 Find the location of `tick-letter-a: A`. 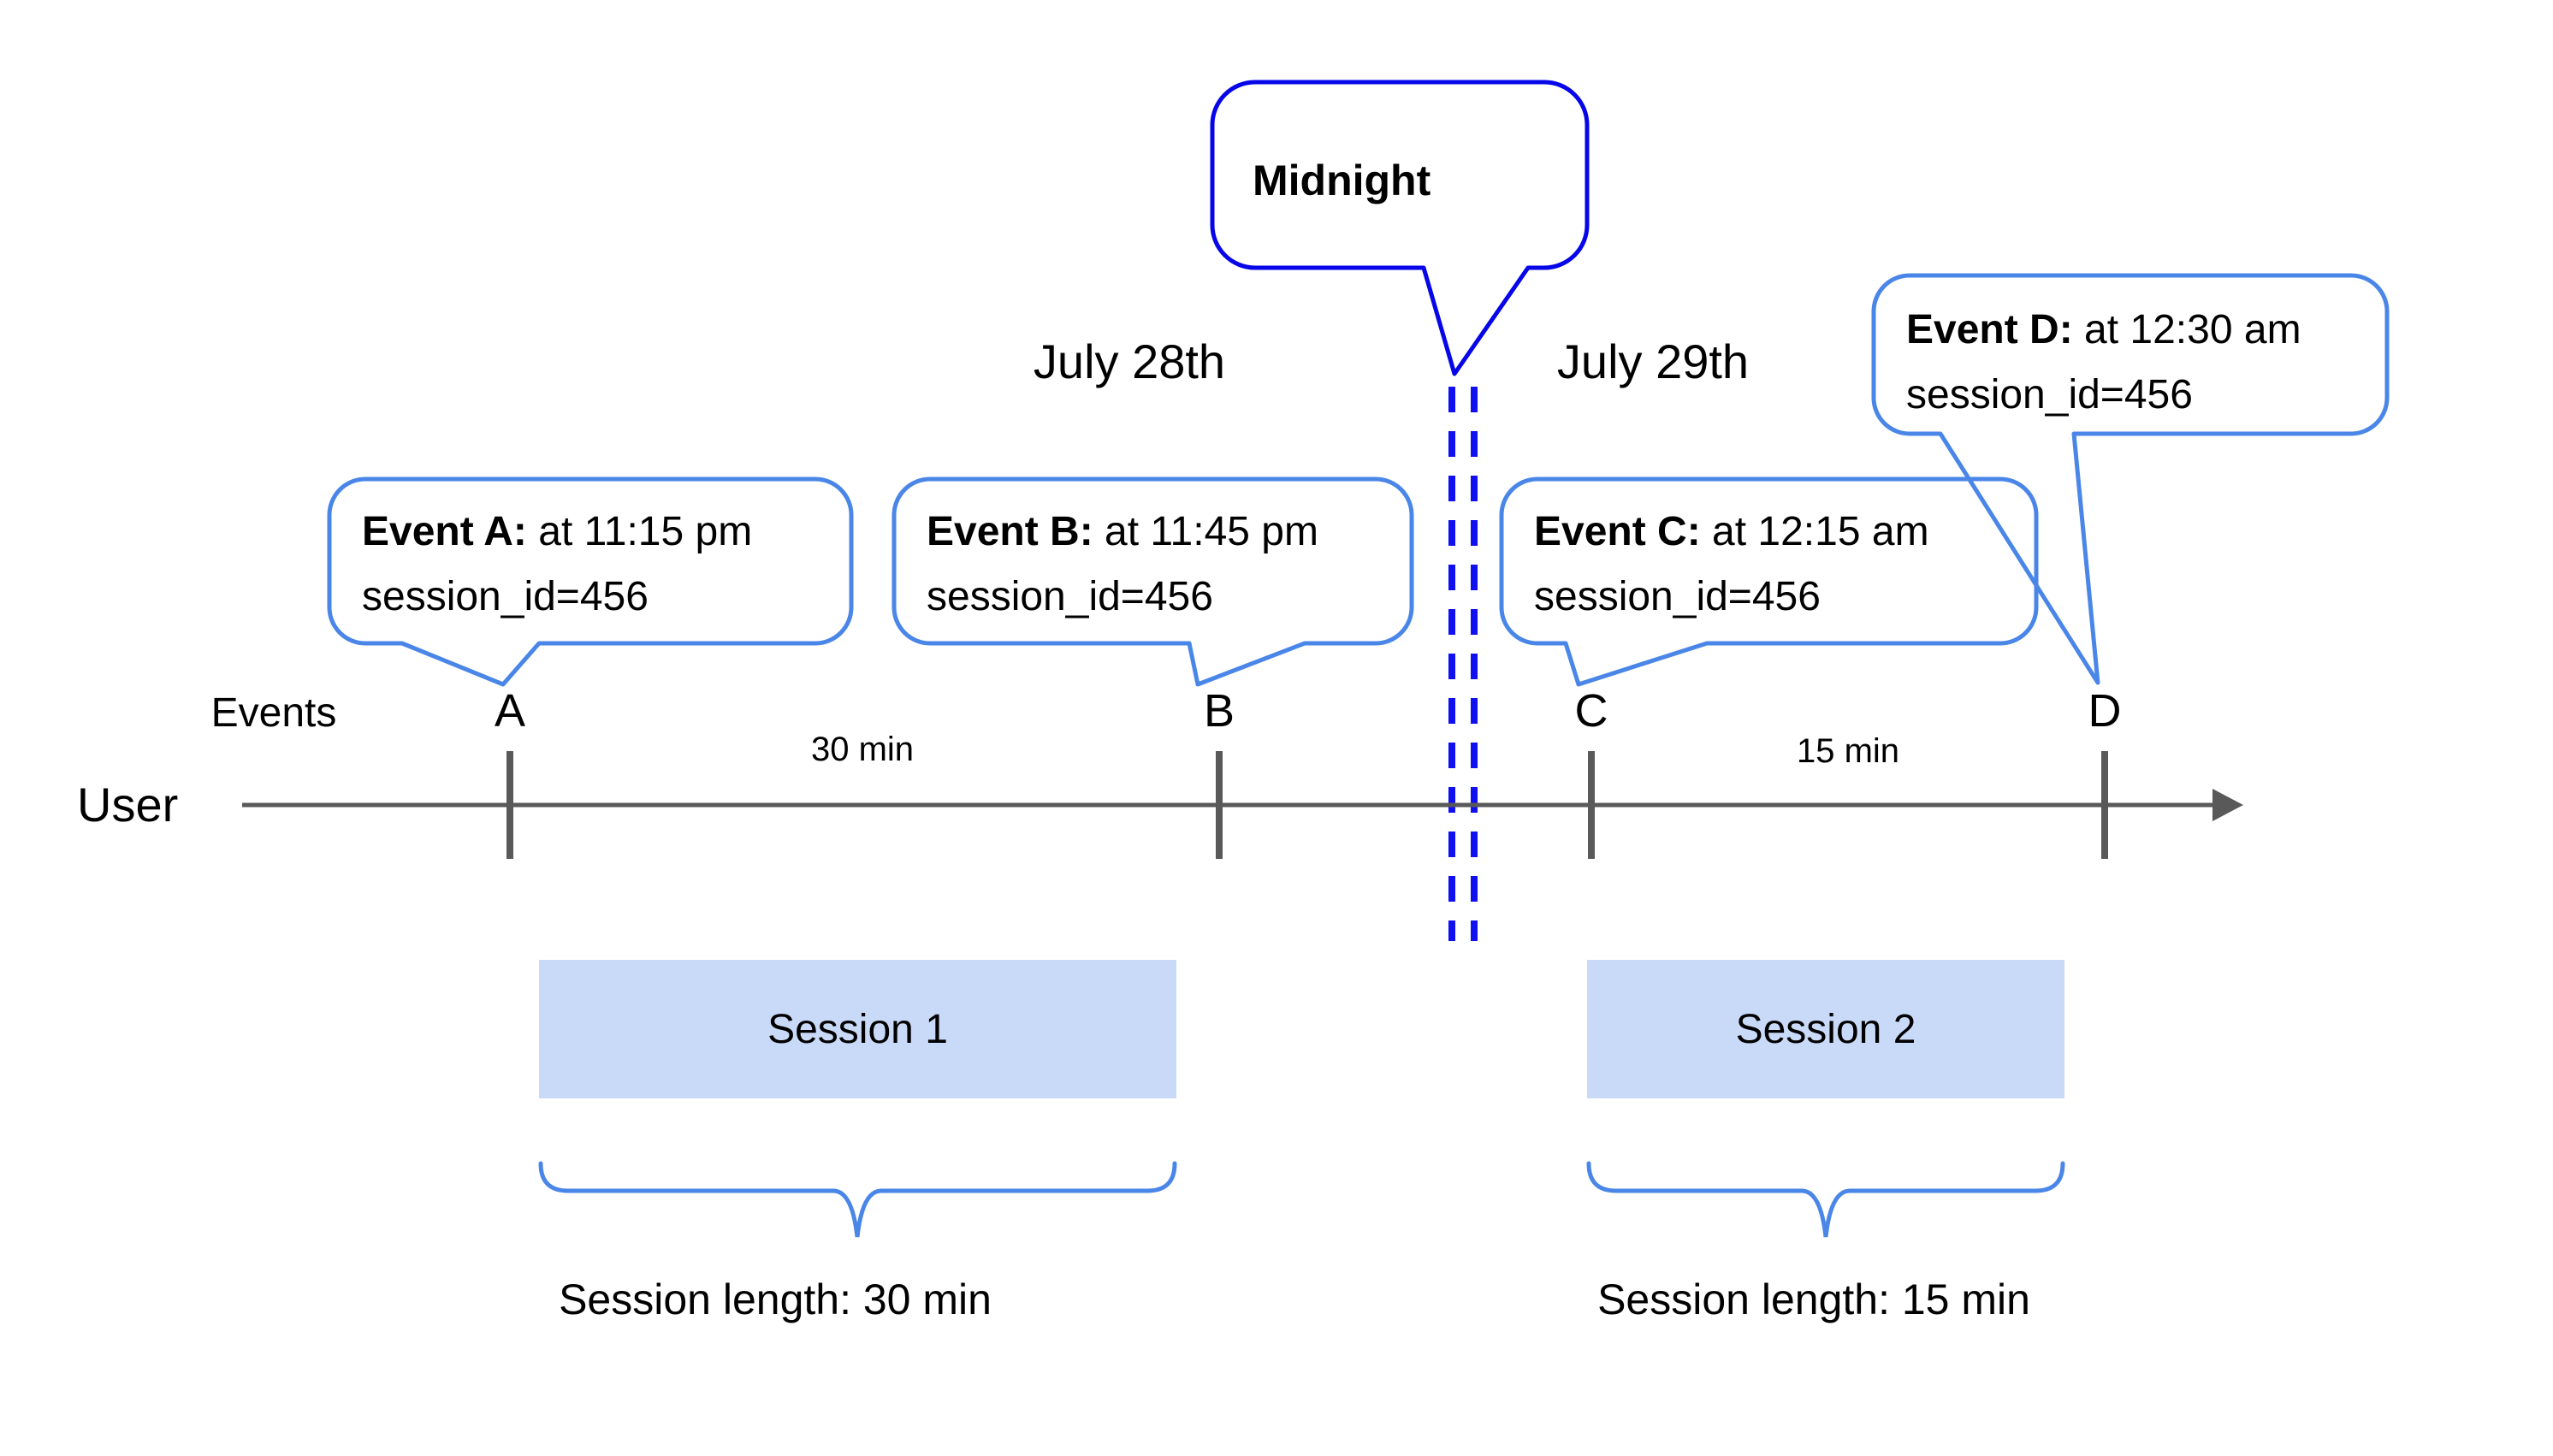

tick-letter-a: A is located at coordinates (510, 711).